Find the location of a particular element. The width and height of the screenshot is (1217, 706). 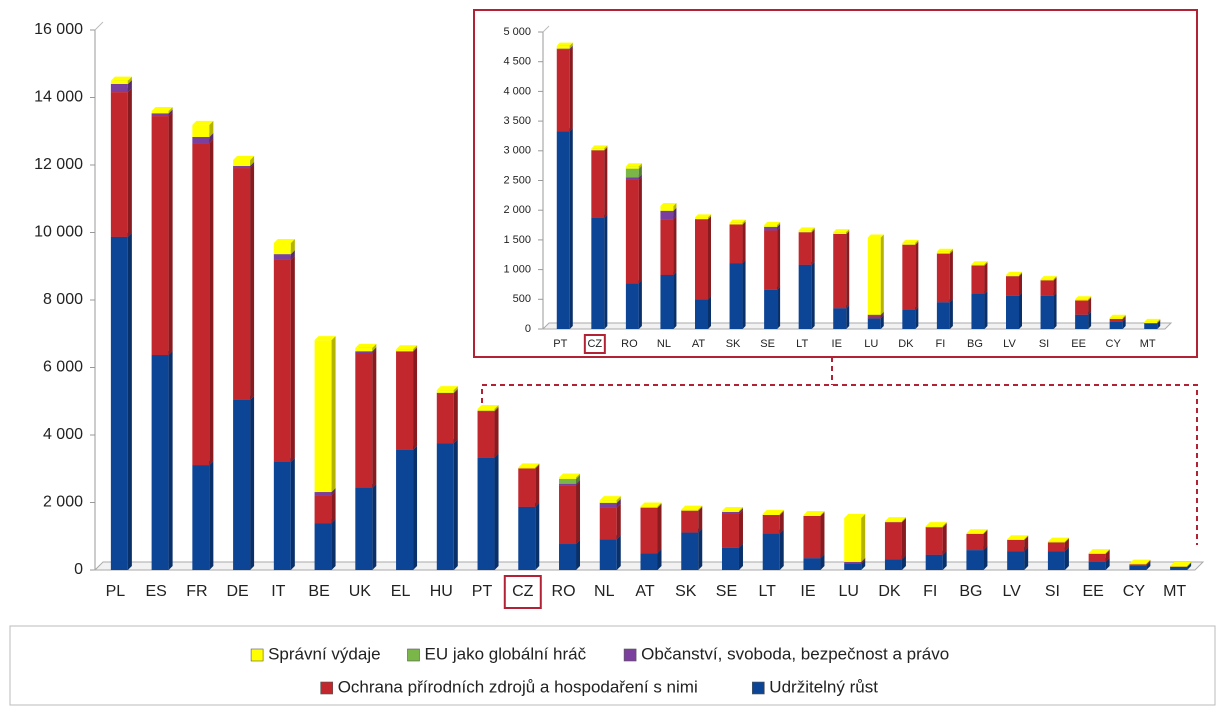

y-tick-label: 4 500 is located at coordinates (517, 62).